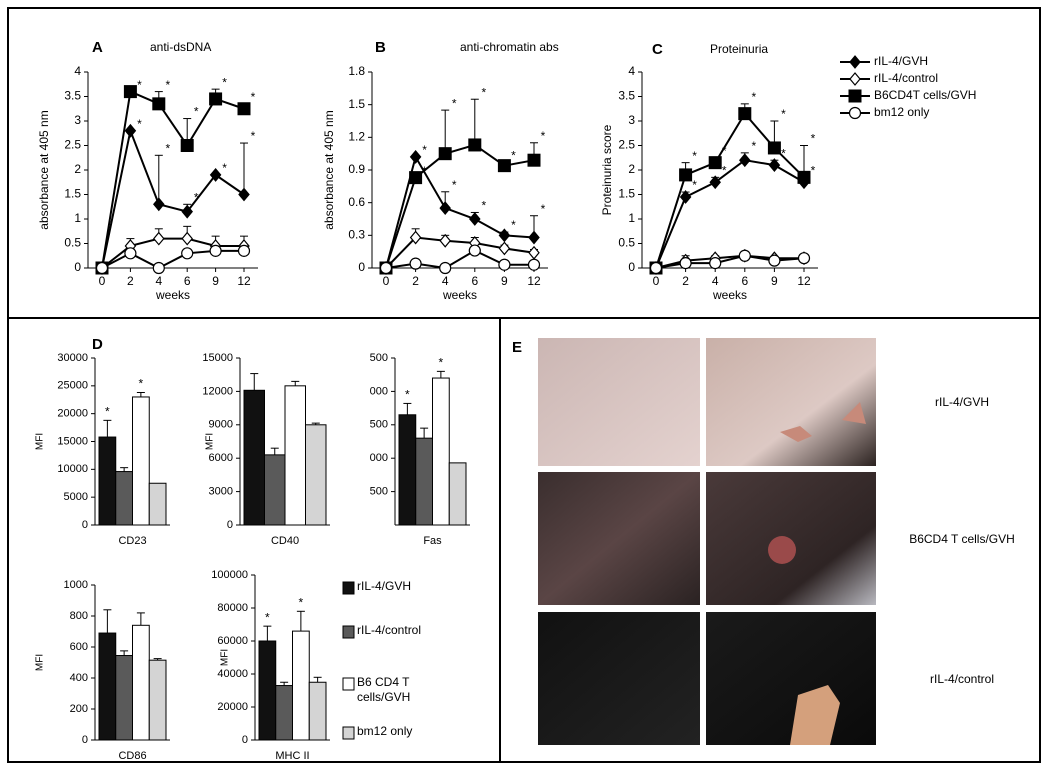  I want to click on y-tick-label: 1.8, so click(356, 71).